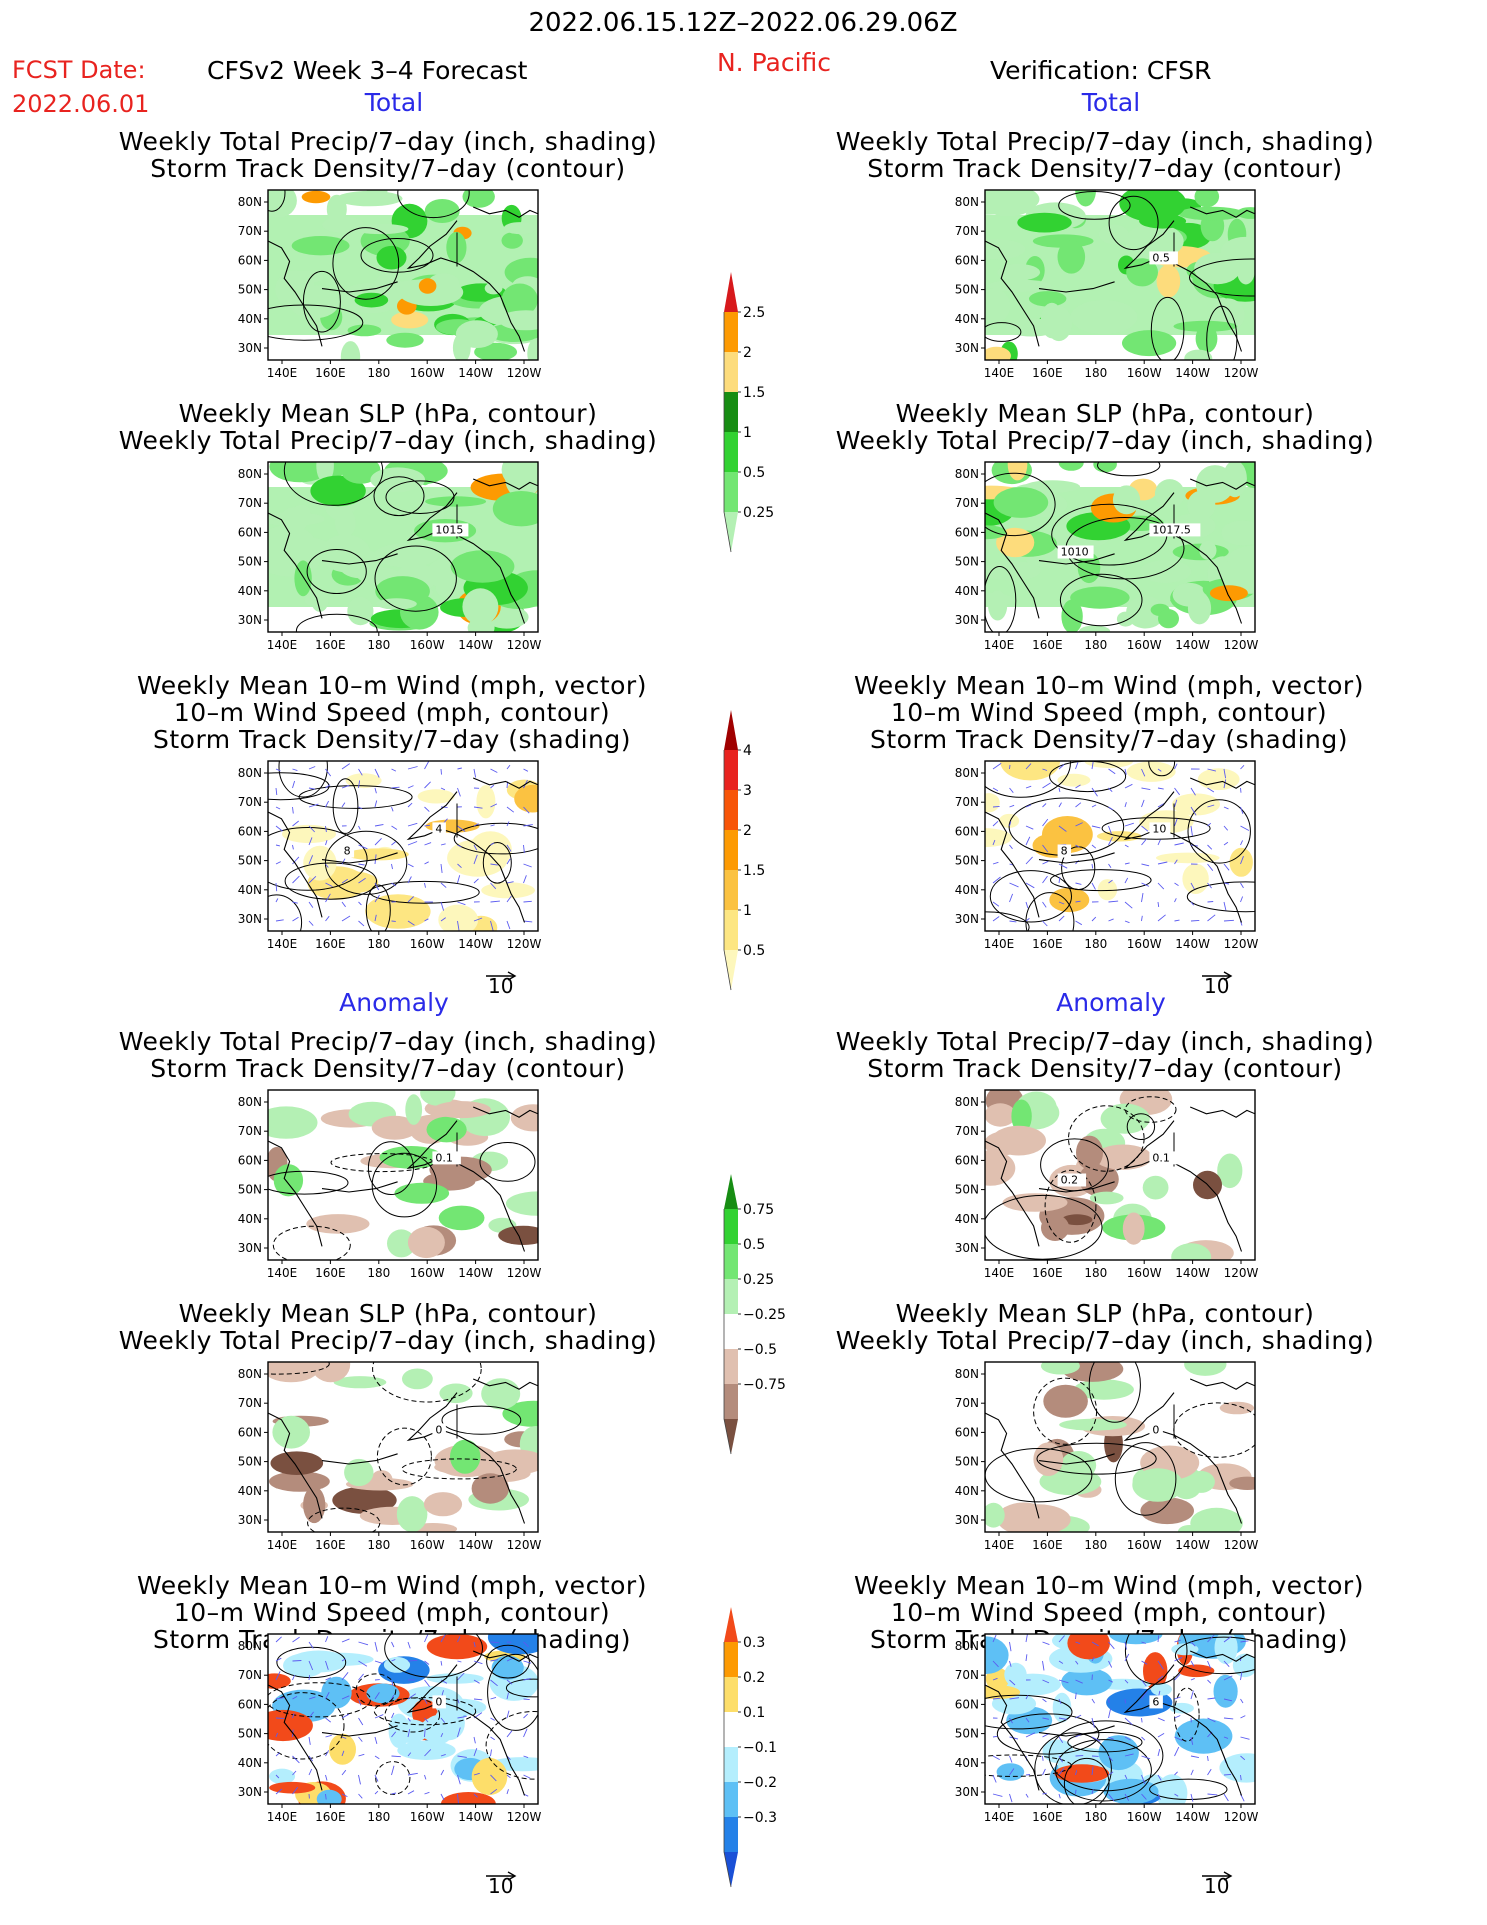  I want to click on left-anomaly-heading: Anomaly, so click(394, 1002).